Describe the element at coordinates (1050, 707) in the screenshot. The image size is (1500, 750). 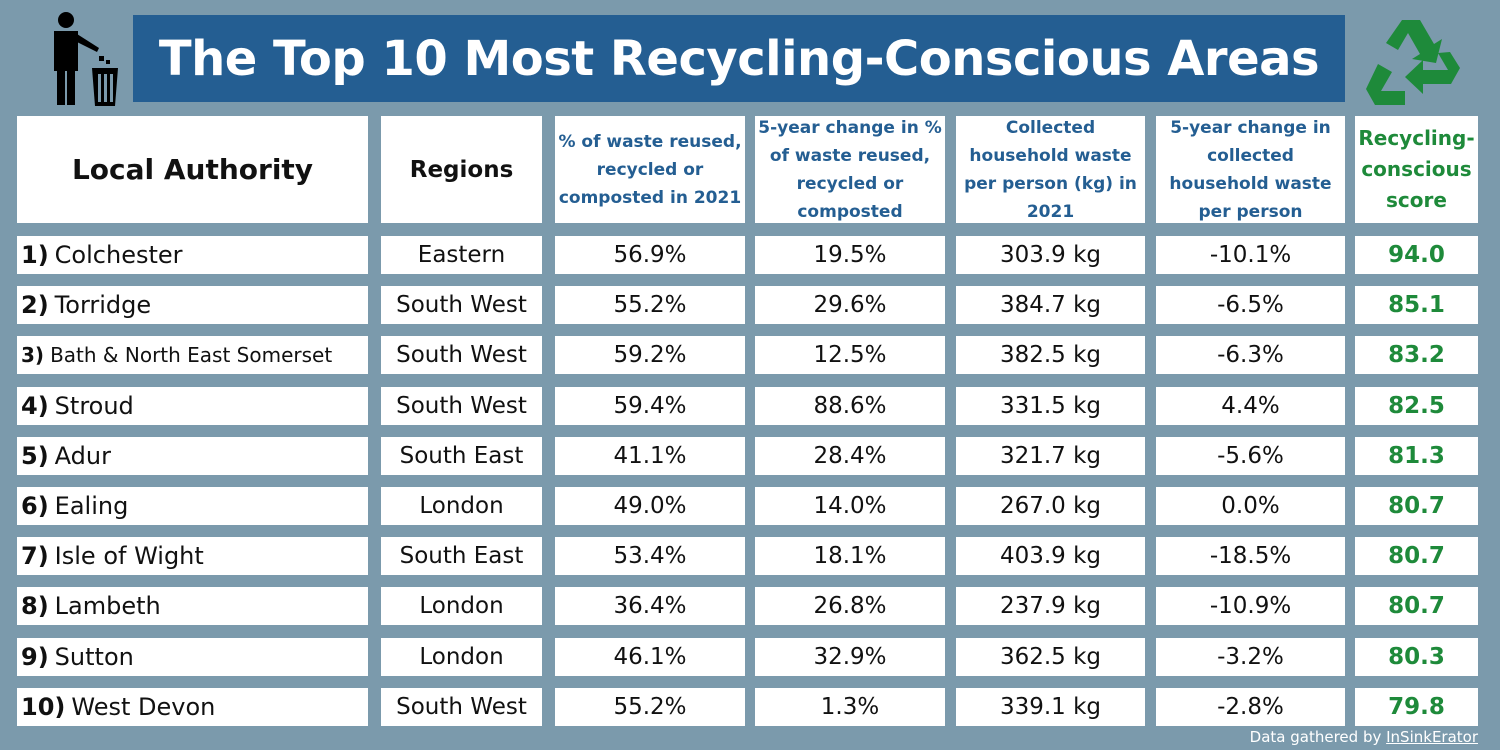
I see `collected-cell: 339.1 kg` at that location.